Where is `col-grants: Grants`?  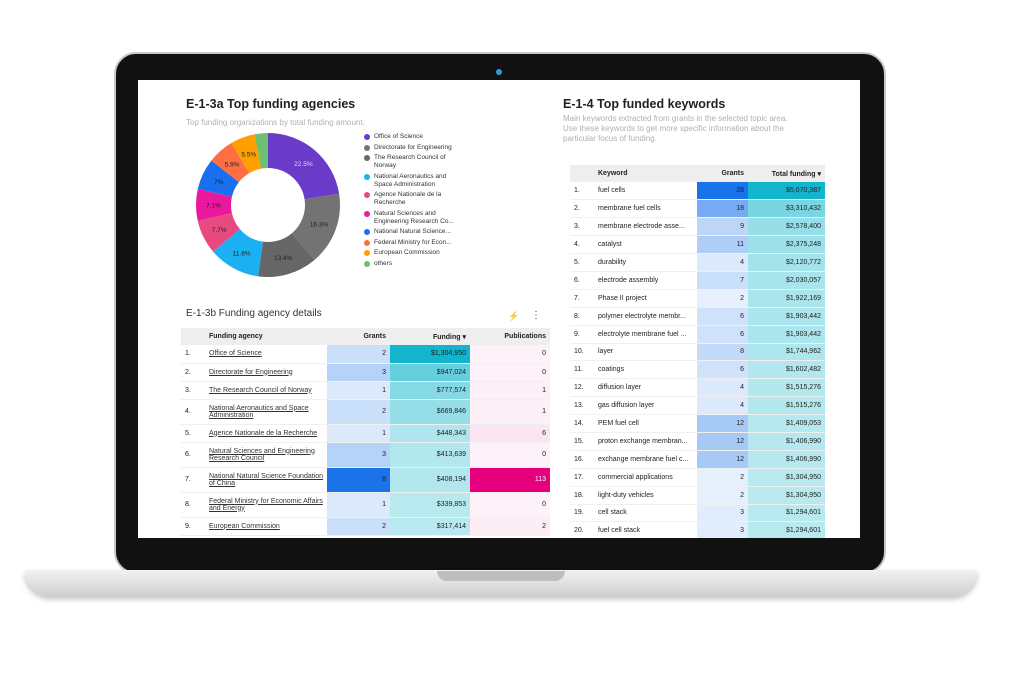 col-grants: Grants is located at coordinates (358, 336).